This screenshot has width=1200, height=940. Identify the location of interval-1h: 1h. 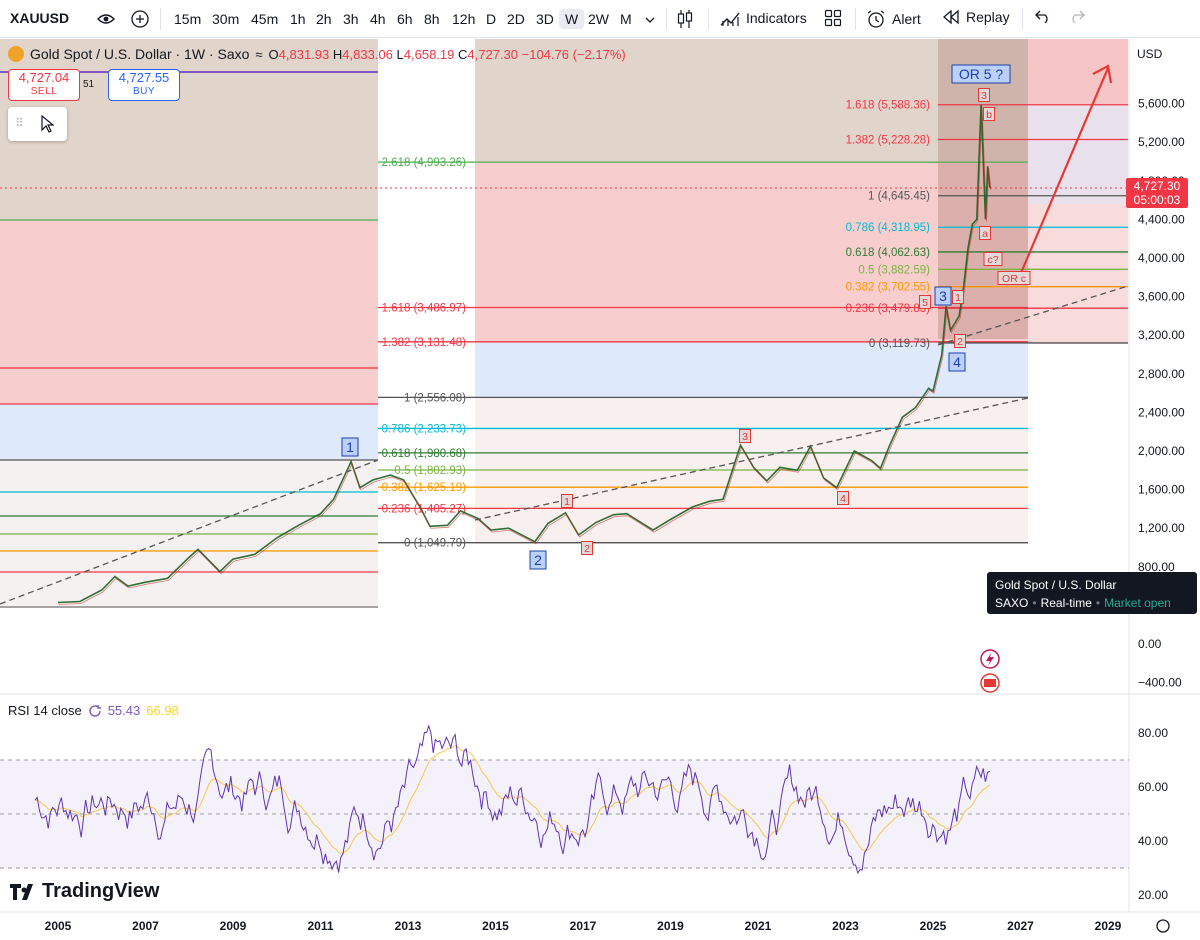
(298, 19).